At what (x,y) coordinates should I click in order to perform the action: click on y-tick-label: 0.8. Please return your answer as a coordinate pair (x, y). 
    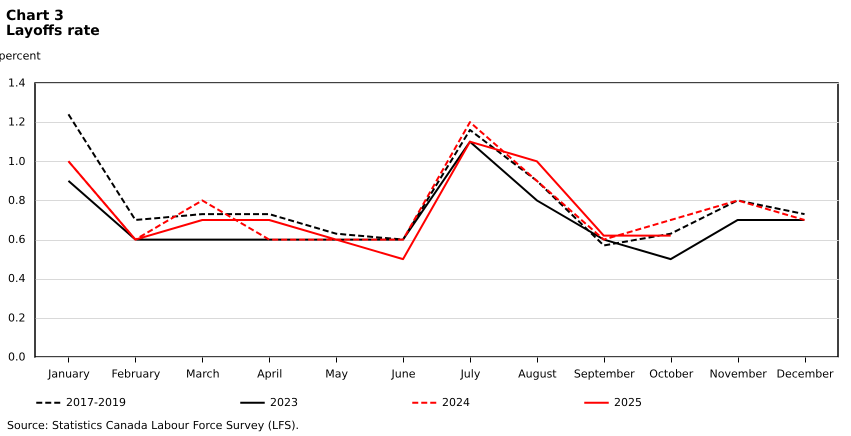
    Looking at the image, I should click on (17, 200).